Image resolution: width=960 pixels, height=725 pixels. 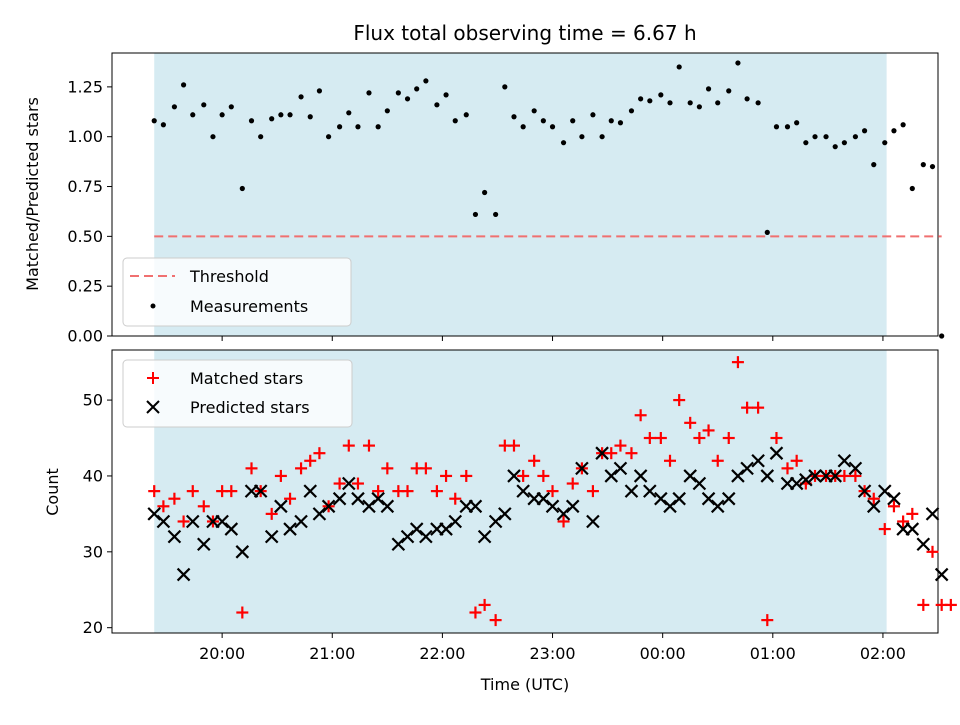 What do you see at coordinates (442, 653) in the screenshot?
I see `x-tick-label: 22:00` at bounding box center [442, 653].